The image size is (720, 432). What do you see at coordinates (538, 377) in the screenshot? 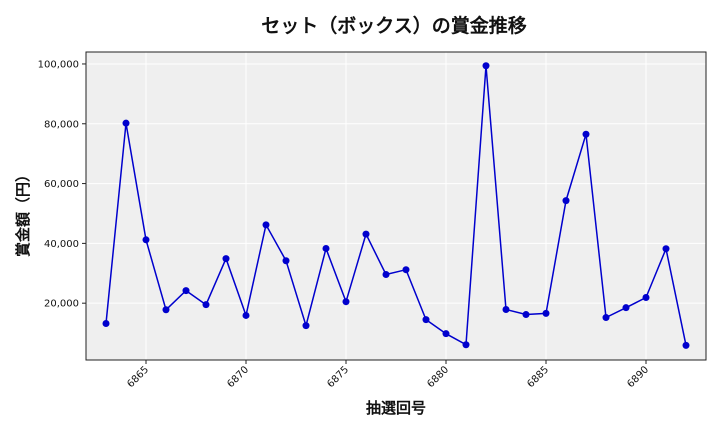
I see `x-tick-label: 6885` at bounding box center [538, 377].